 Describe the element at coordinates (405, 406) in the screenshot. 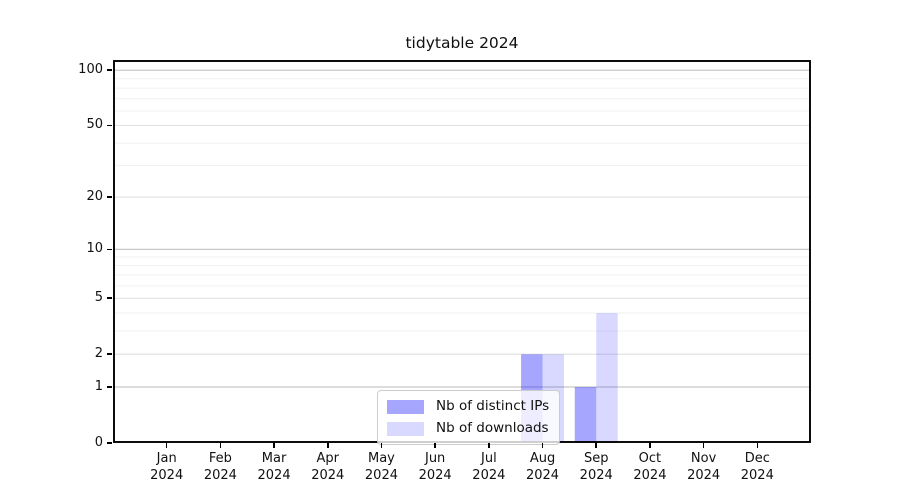

I see `legend-swatch-distinct-ips` at that location.